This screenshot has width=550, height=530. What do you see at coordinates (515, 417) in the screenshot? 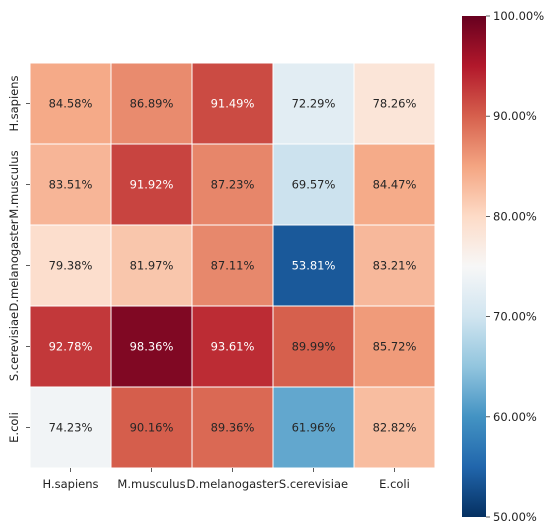
I see `colorbar-tick-label: 60.00%` at bounding box center [515, 417].